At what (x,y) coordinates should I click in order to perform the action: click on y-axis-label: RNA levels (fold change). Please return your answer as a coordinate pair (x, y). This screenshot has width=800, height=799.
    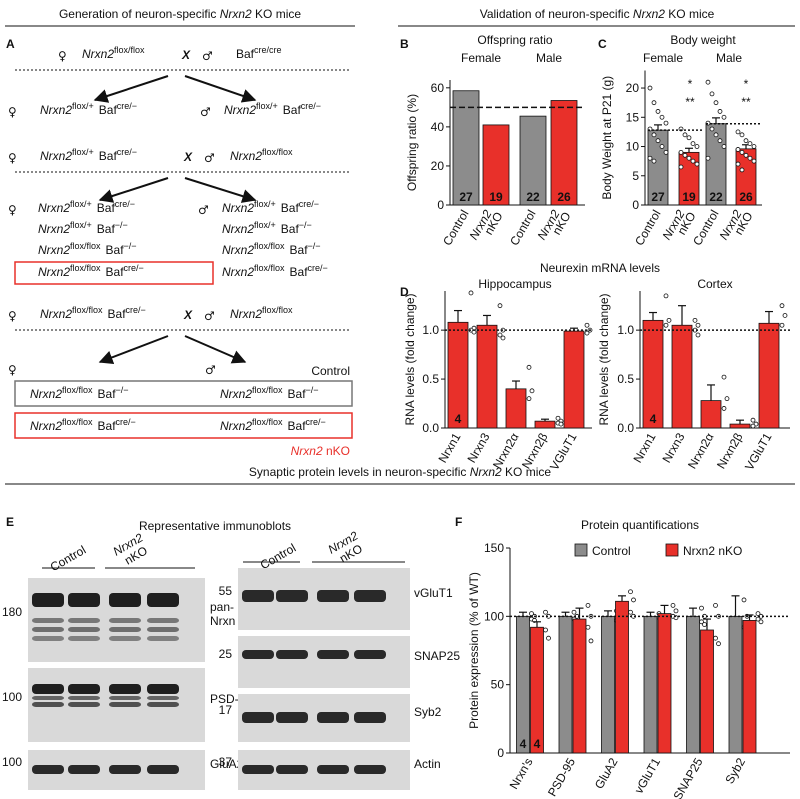
    Looking at the image, I should click on (410, 359).